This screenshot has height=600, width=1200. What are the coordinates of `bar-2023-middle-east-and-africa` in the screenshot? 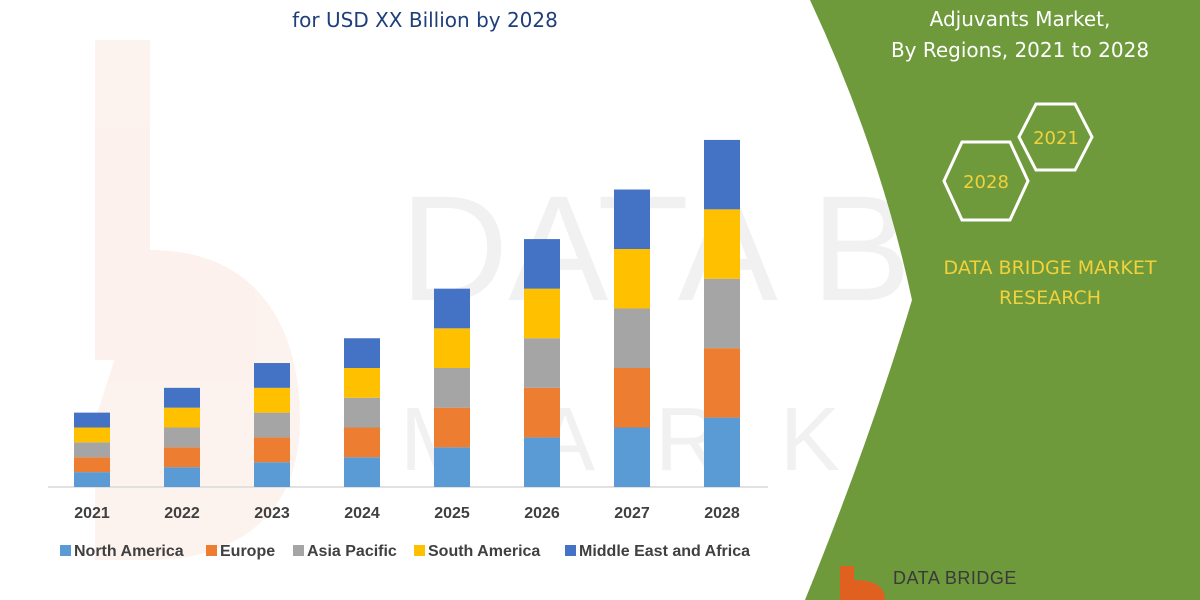 It's located at (272, 375).